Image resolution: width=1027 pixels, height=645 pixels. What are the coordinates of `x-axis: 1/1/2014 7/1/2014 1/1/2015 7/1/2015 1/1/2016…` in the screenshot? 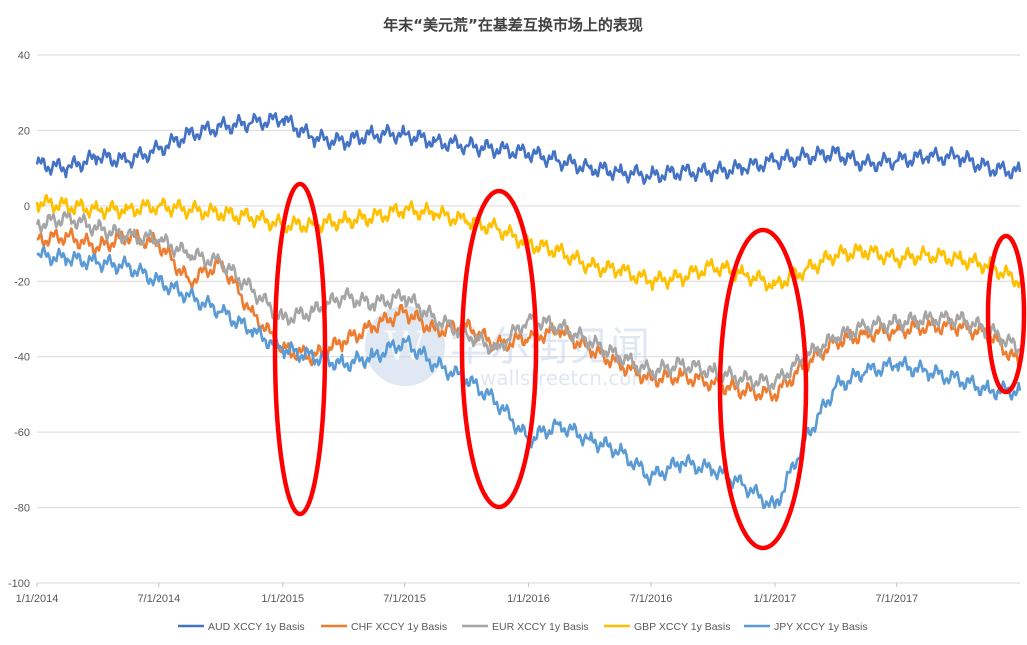 It's located at (467, 594).